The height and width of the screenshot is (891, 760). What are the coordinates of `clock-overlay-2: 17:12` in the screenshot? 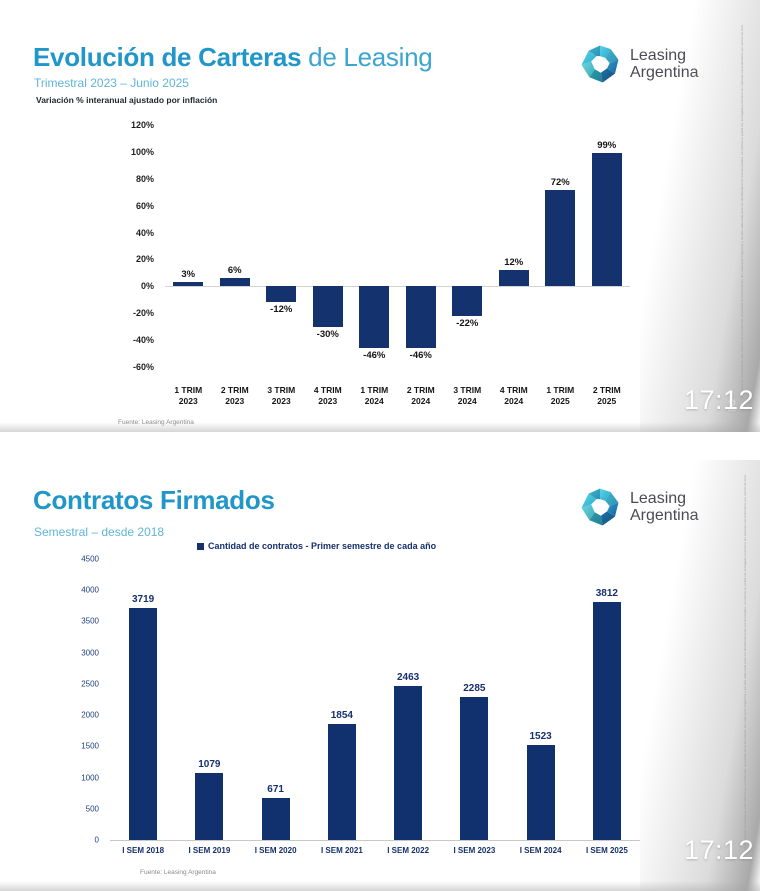 It's located at (719, 850).